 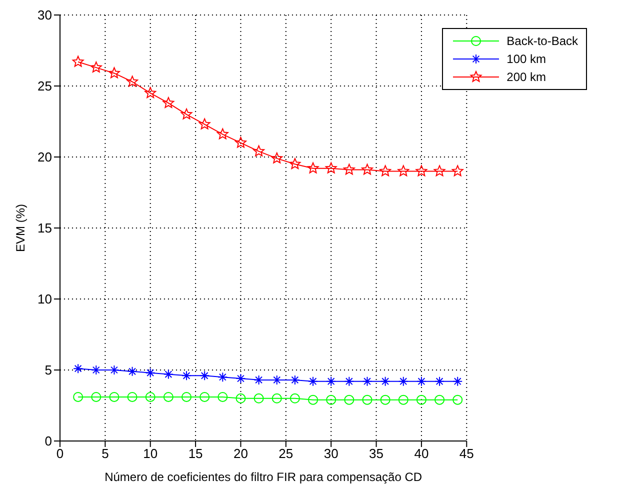 I want to click on x-tick-label: 10, so click(x=150, y=454).